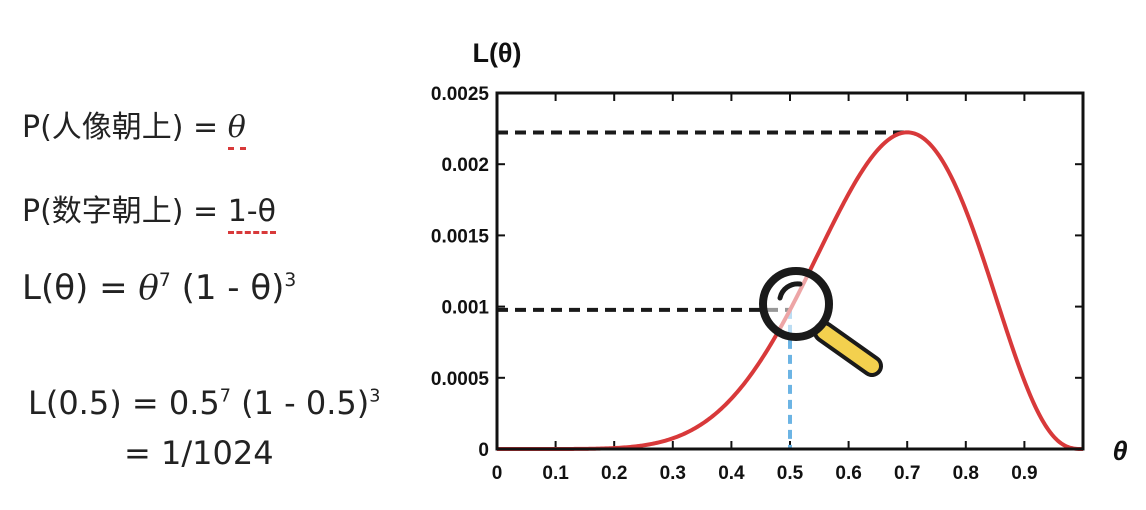 This screenshot has width=1146, height=510. Describe the element at coordinates (555, 473) in the screenshot. I see `x-tick-label: 0.1` at that location.